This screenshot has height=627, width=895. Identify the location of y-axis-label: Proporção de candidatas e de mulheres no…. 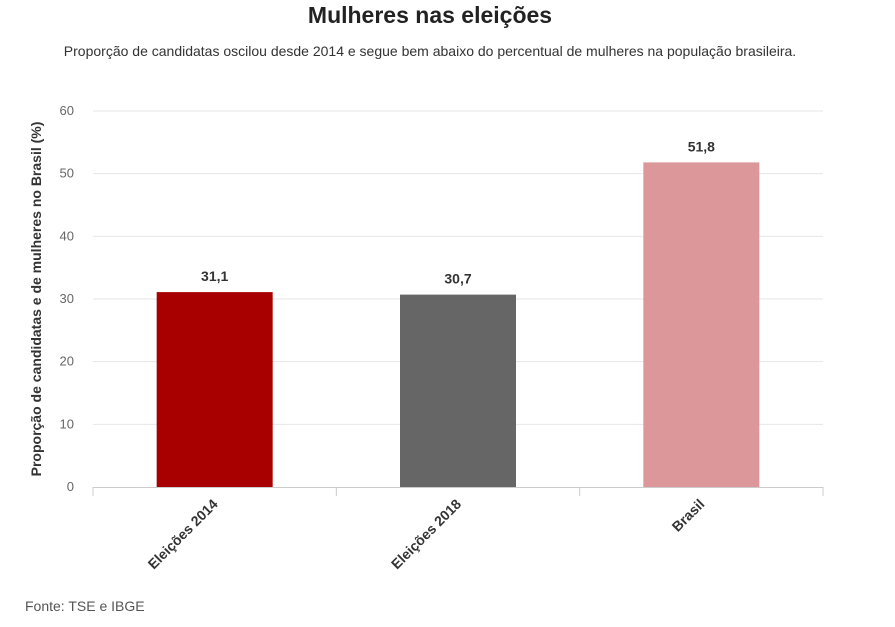
(36, 299).